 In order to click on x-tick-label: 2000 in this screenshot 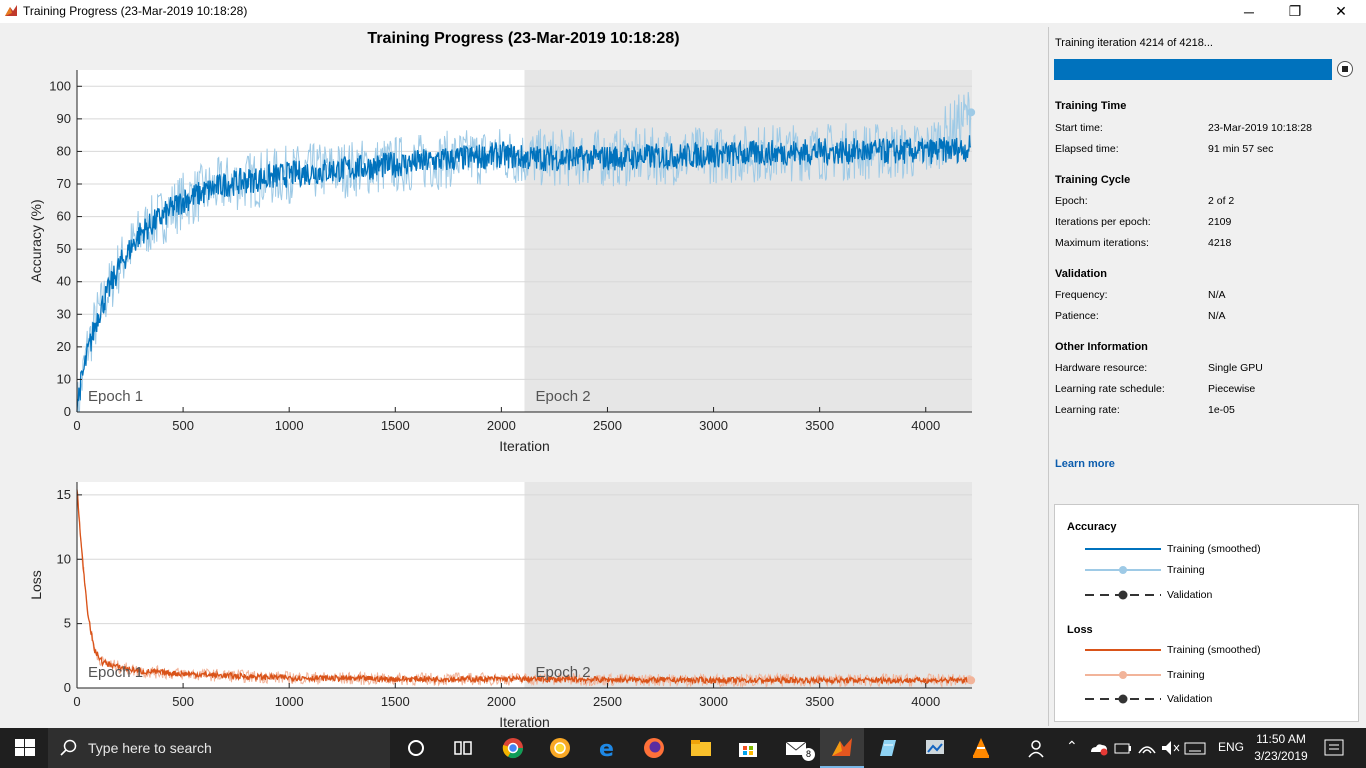, I will do `click(501, 425)`.